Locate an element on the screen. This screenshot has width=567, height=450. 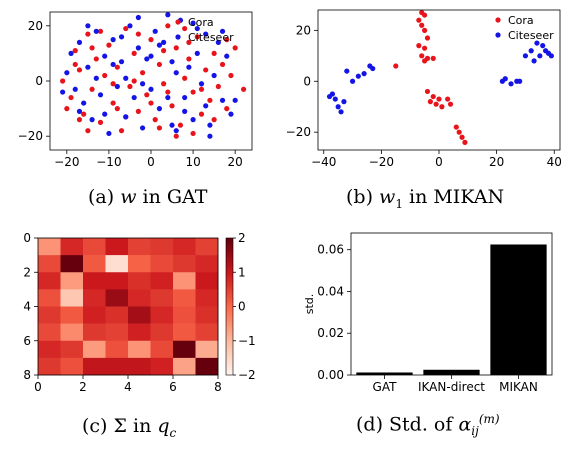
x-tick-label: 0 is located at coordinates (151, 162).